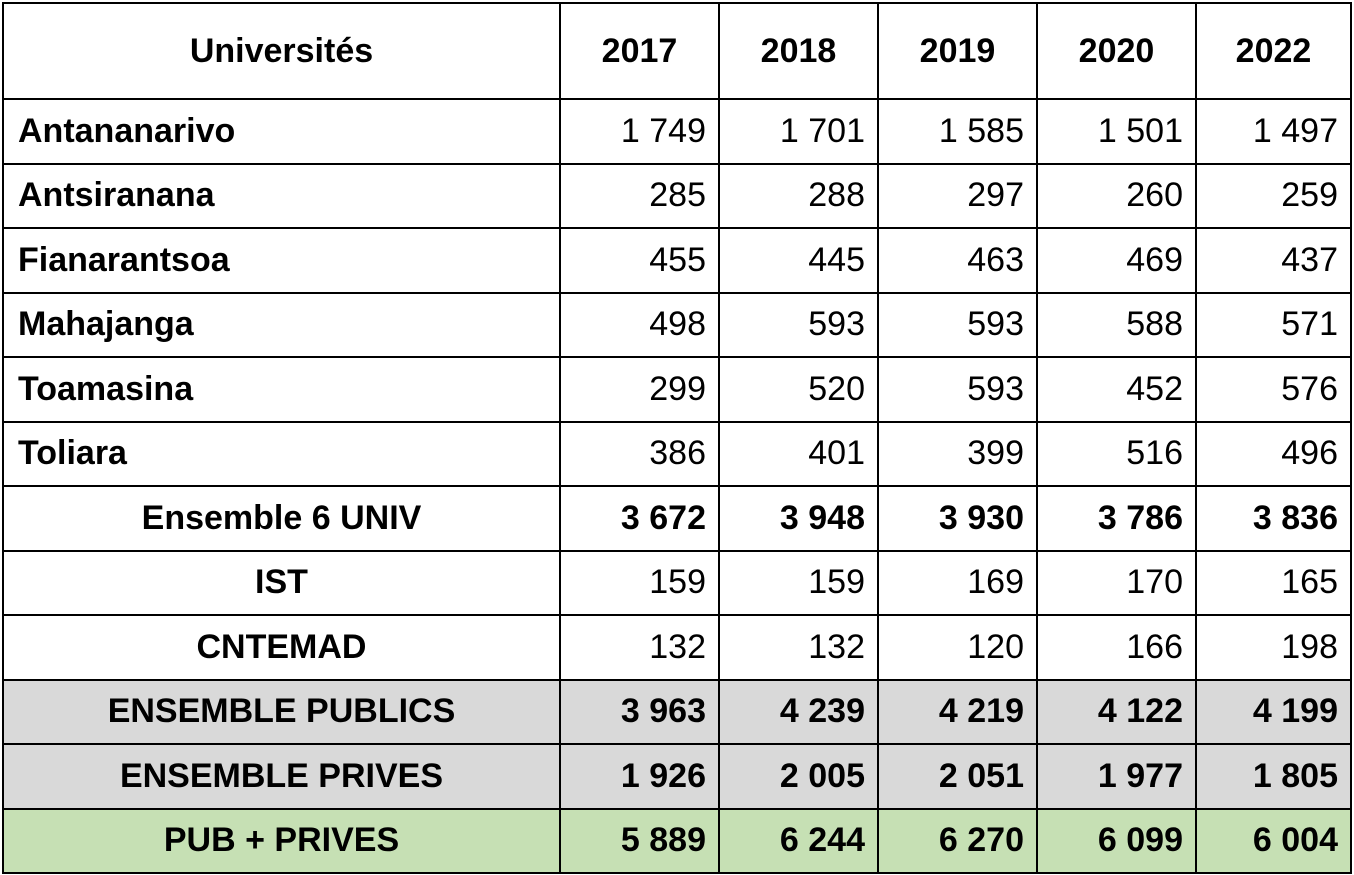 The image size is (1354, 875). Describe the element at coordinates (798, 711) in the screenshot. I see `cell-2018: 4 239` at that location.